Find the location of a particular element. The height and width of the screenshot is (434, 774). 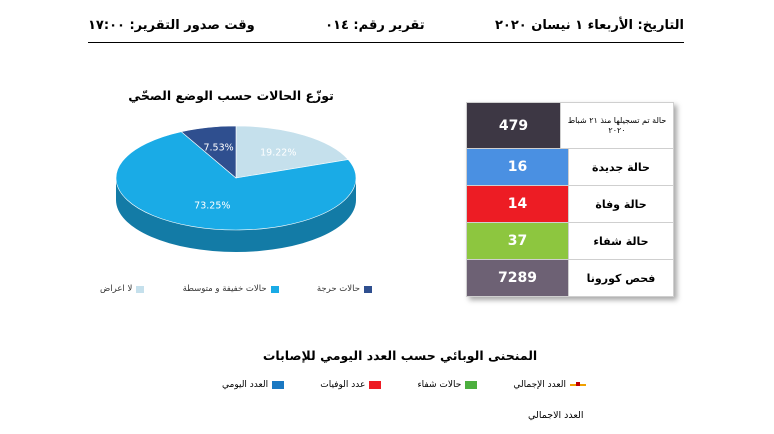

stat-row-deaths: حالة وفاة 14 is located at coordinates (570, 204).